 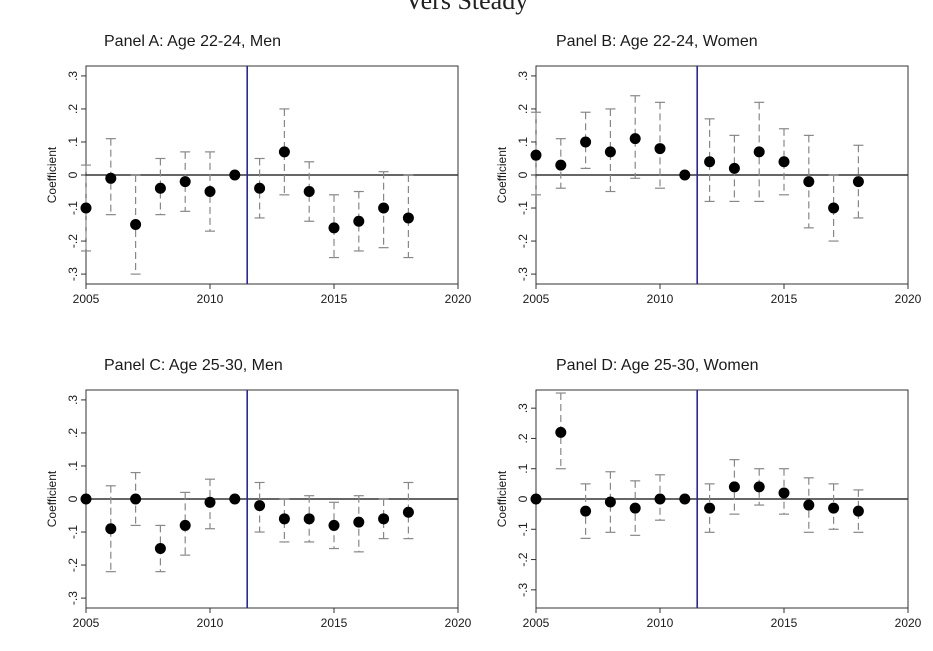 I want to click on panel-title: Panel A: Age 22-24, Men, so click(x=192, y=41).